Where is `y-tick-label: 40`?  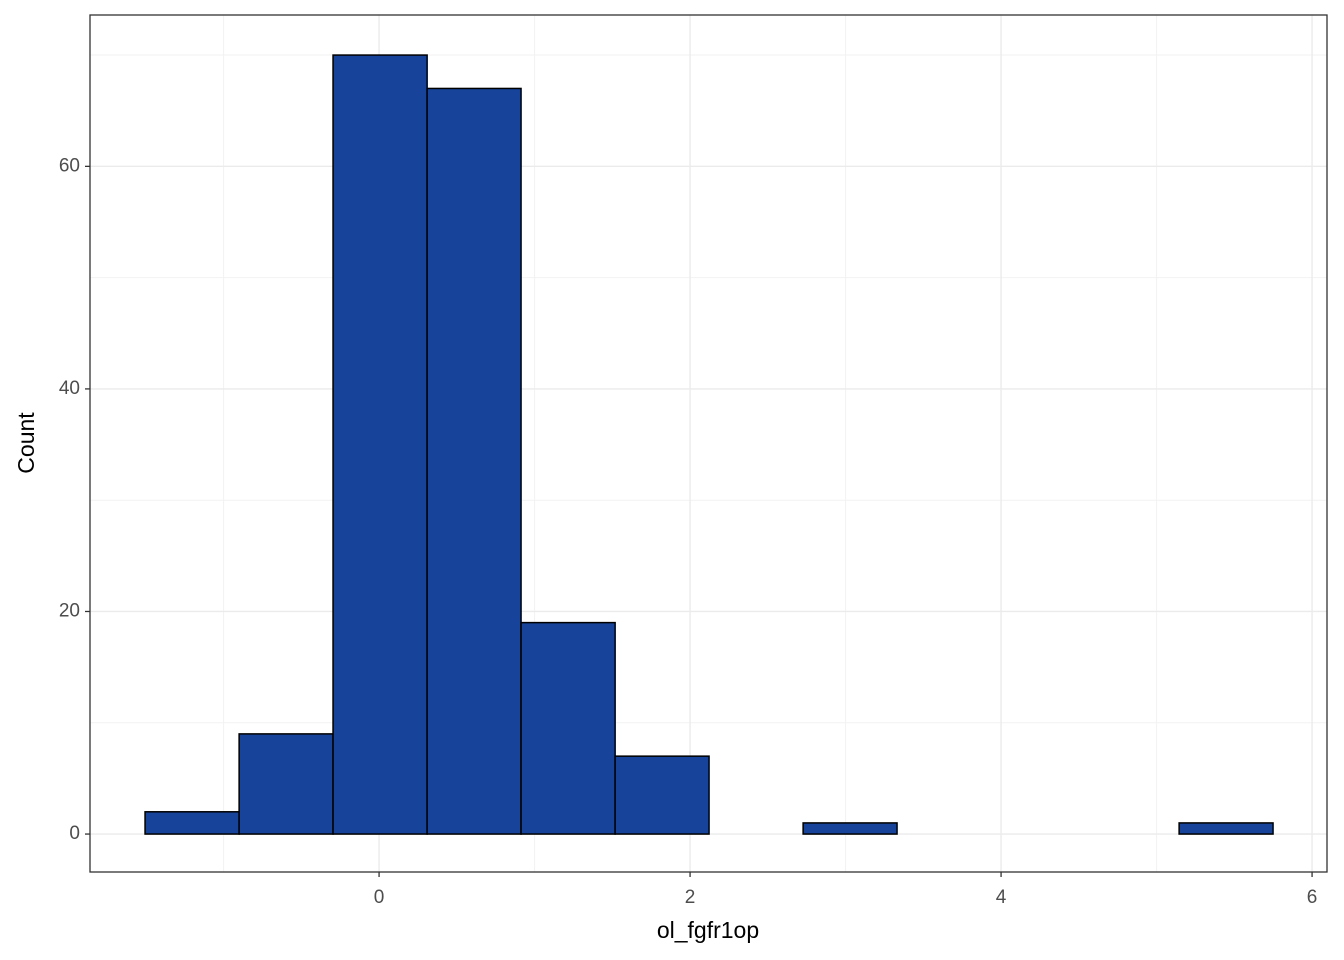 y-tick-label: 40 is located at coordinates (69, 388).